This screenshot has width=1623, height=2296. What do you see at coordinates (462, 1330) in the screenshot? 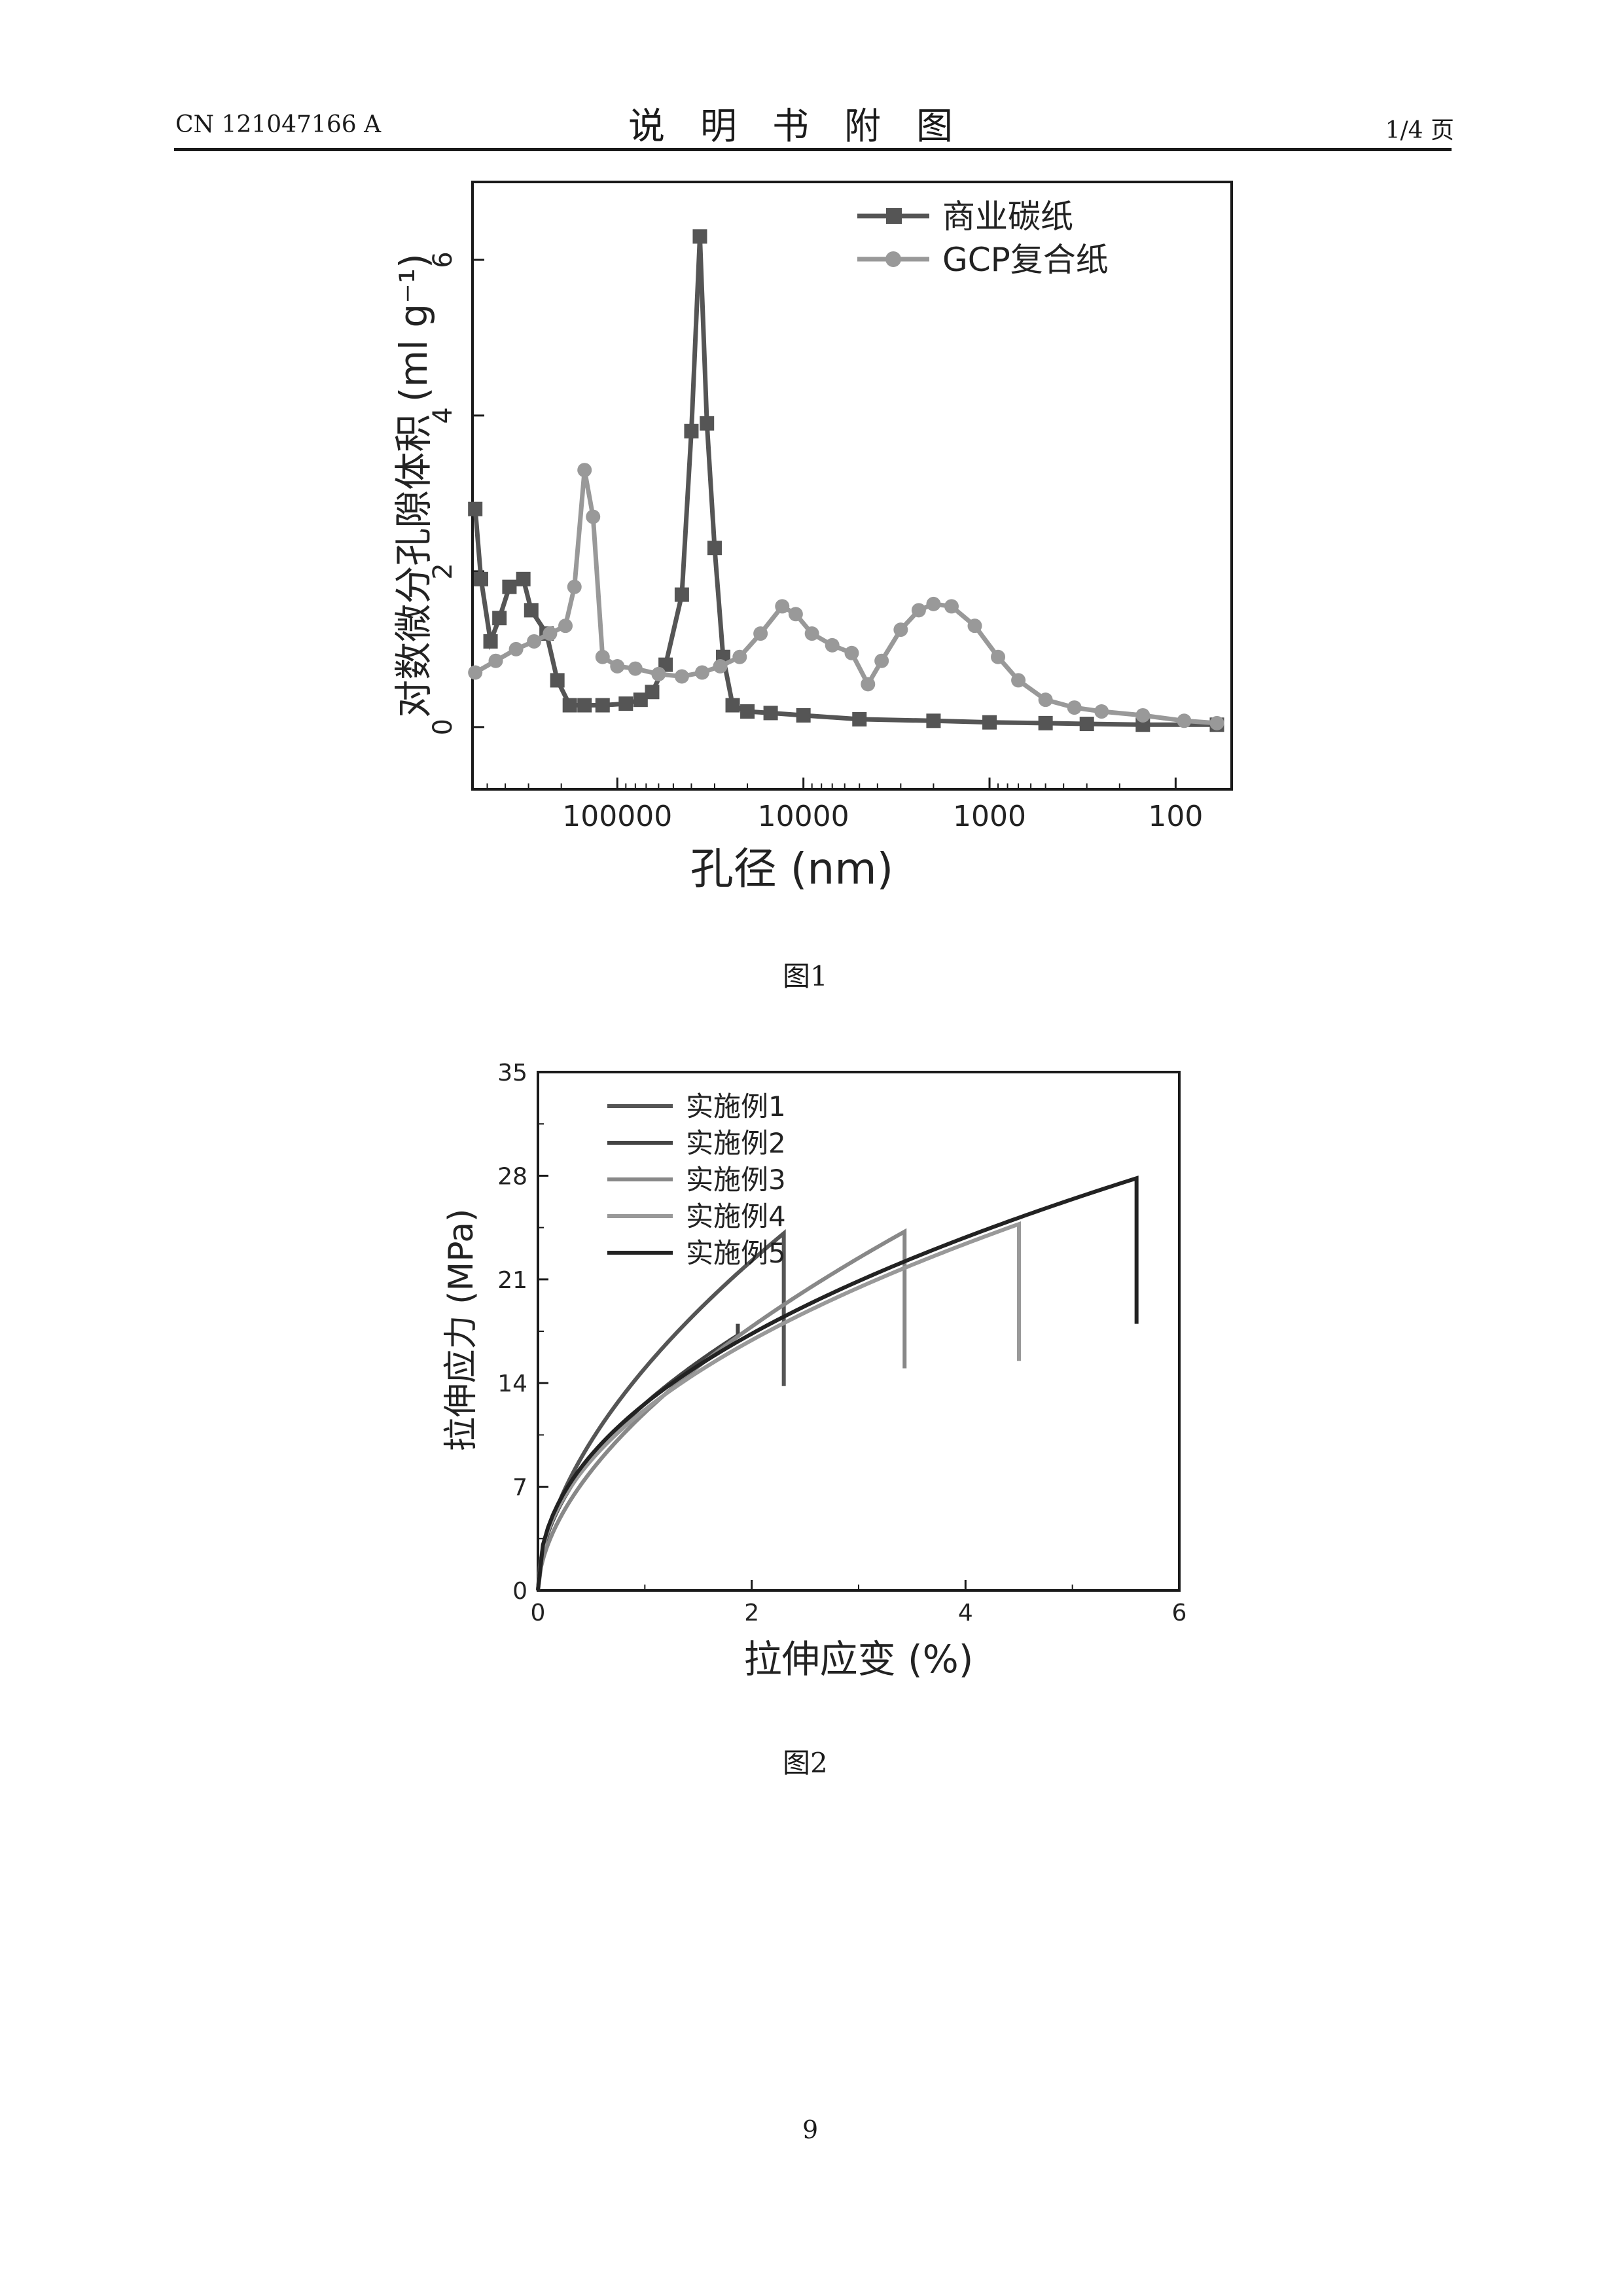
I see `figure-2-y-axis-label: 拉伸应力 (MPa)` at bounding box center [462, 1330].